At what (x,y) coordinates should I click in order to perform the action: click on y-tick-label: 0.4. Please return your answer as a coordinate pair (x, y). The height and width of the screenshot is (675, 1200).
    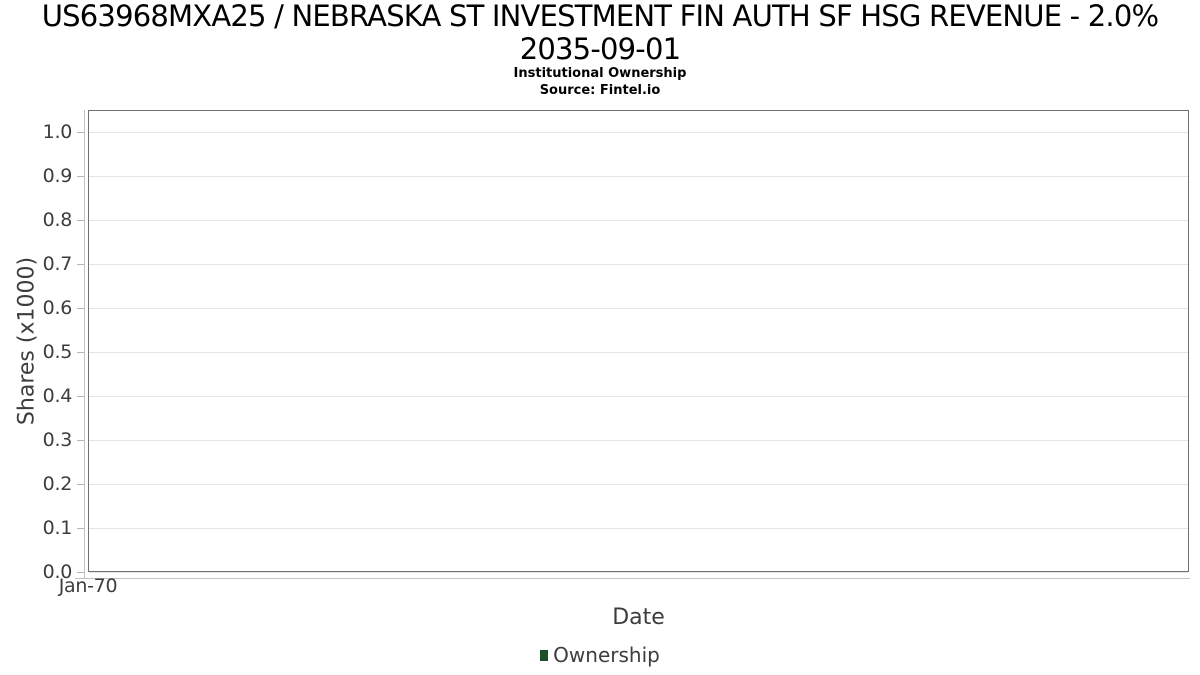
    Looking at the image, I should click on (57, 396).